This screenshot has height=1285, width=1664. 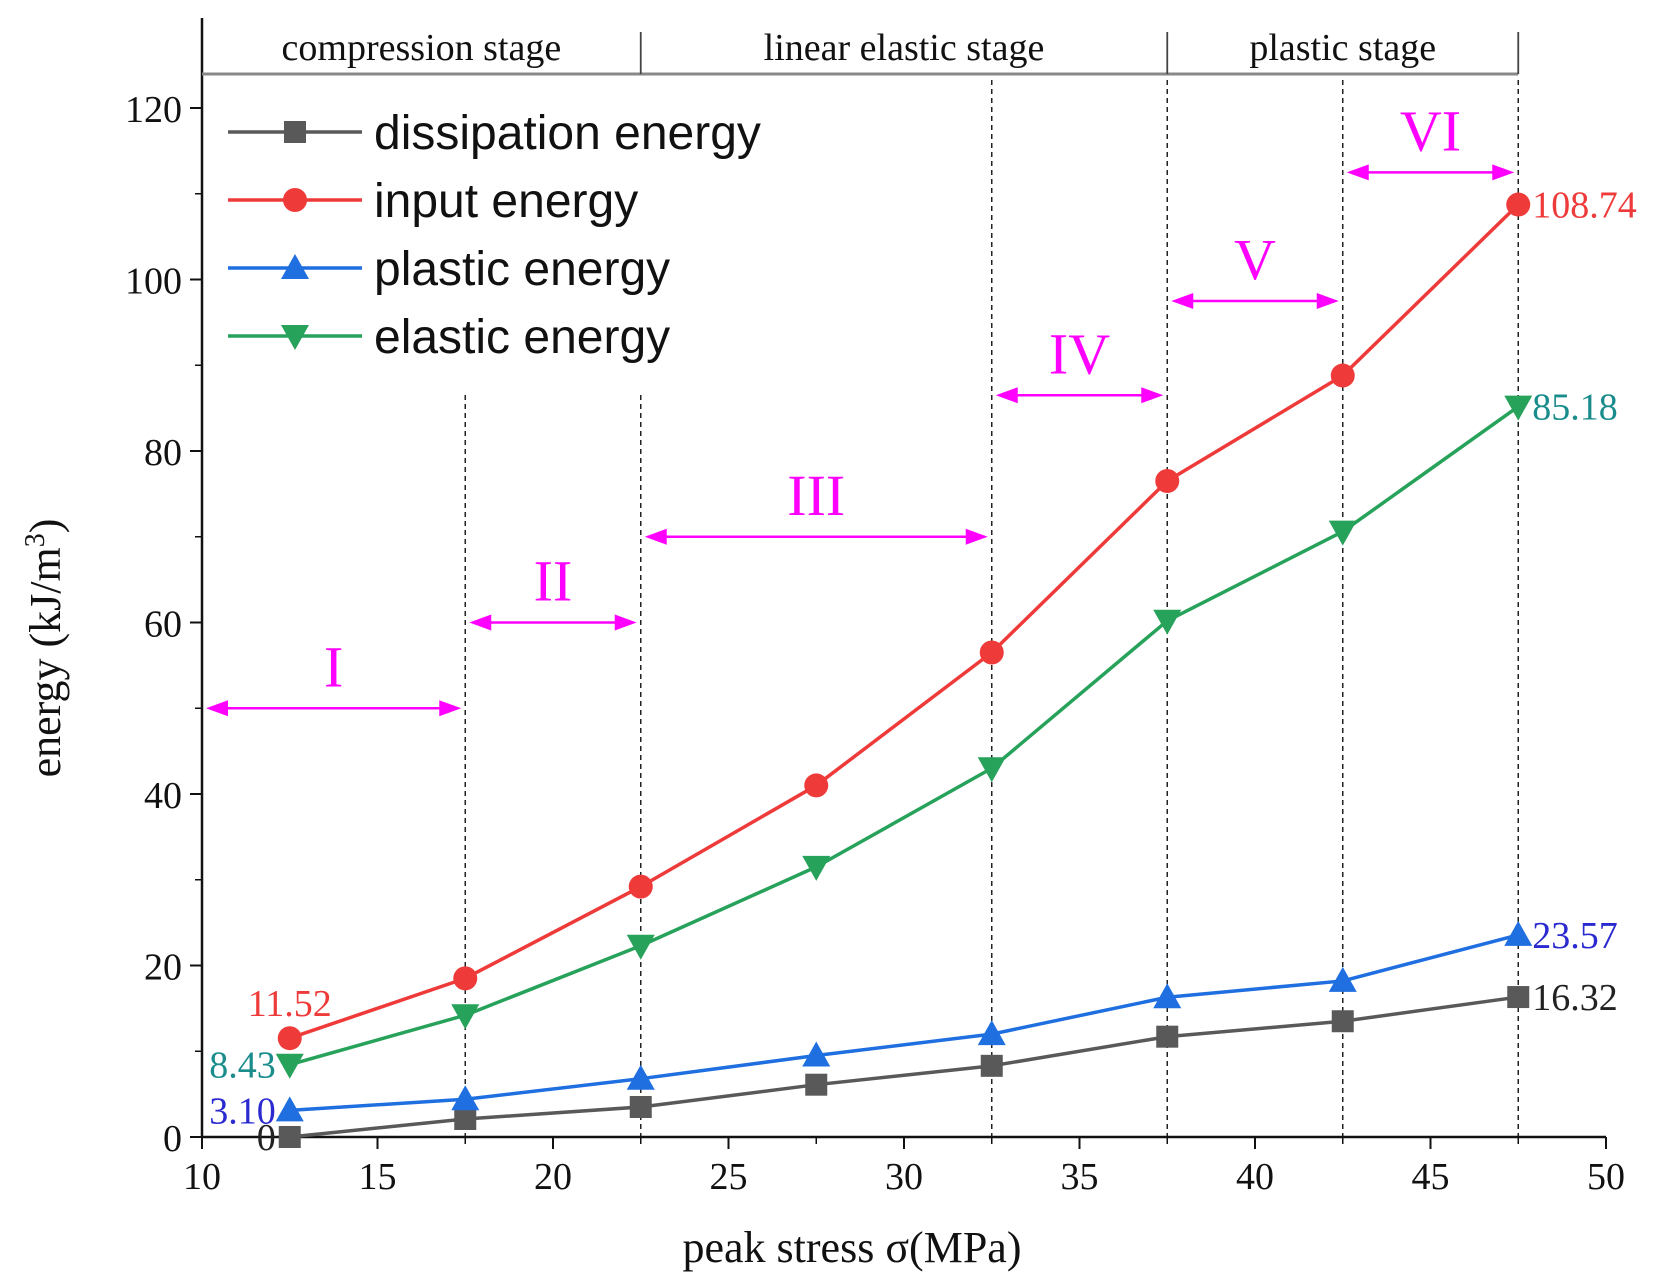 What do you see at coordinates (1575, 408) in the screenshot?
I see `data-label-elastic: 85.18` at bounding box center [1575, 408].